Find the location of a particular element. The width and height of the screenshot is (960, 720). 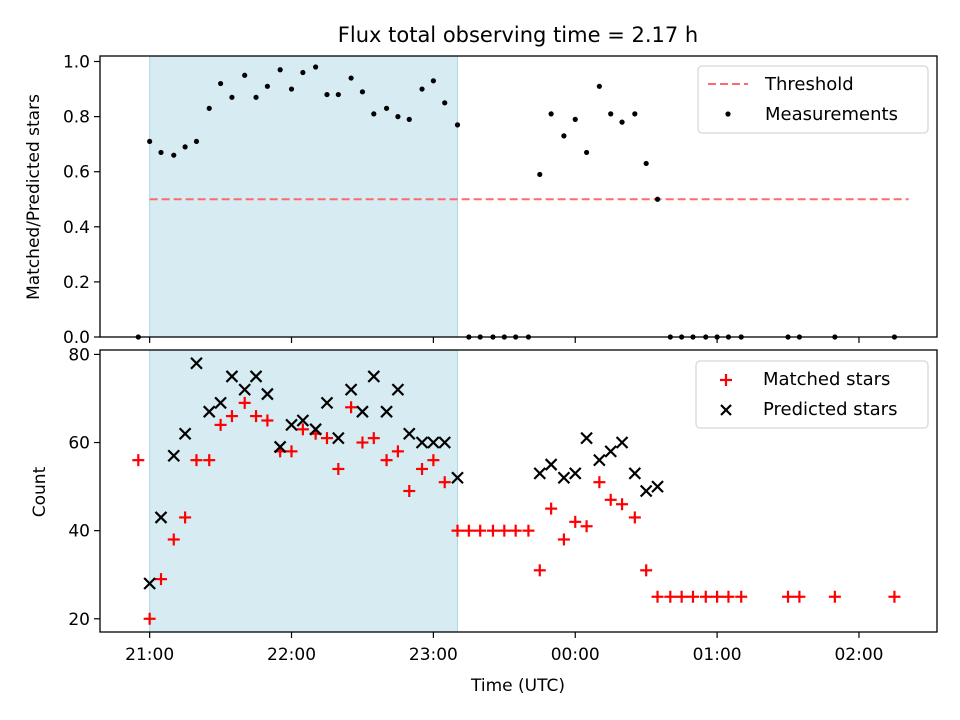

ratio-y-tick-label: 0.0 is located at coordinates (76, 338).